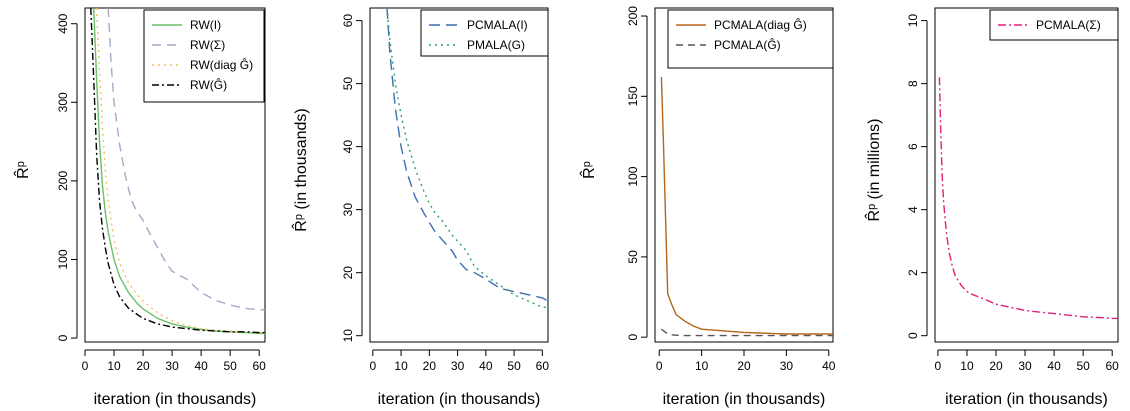 The image size is (1130, 411). I want to click on legend-label: PCMALA(I), so click(497, 25).